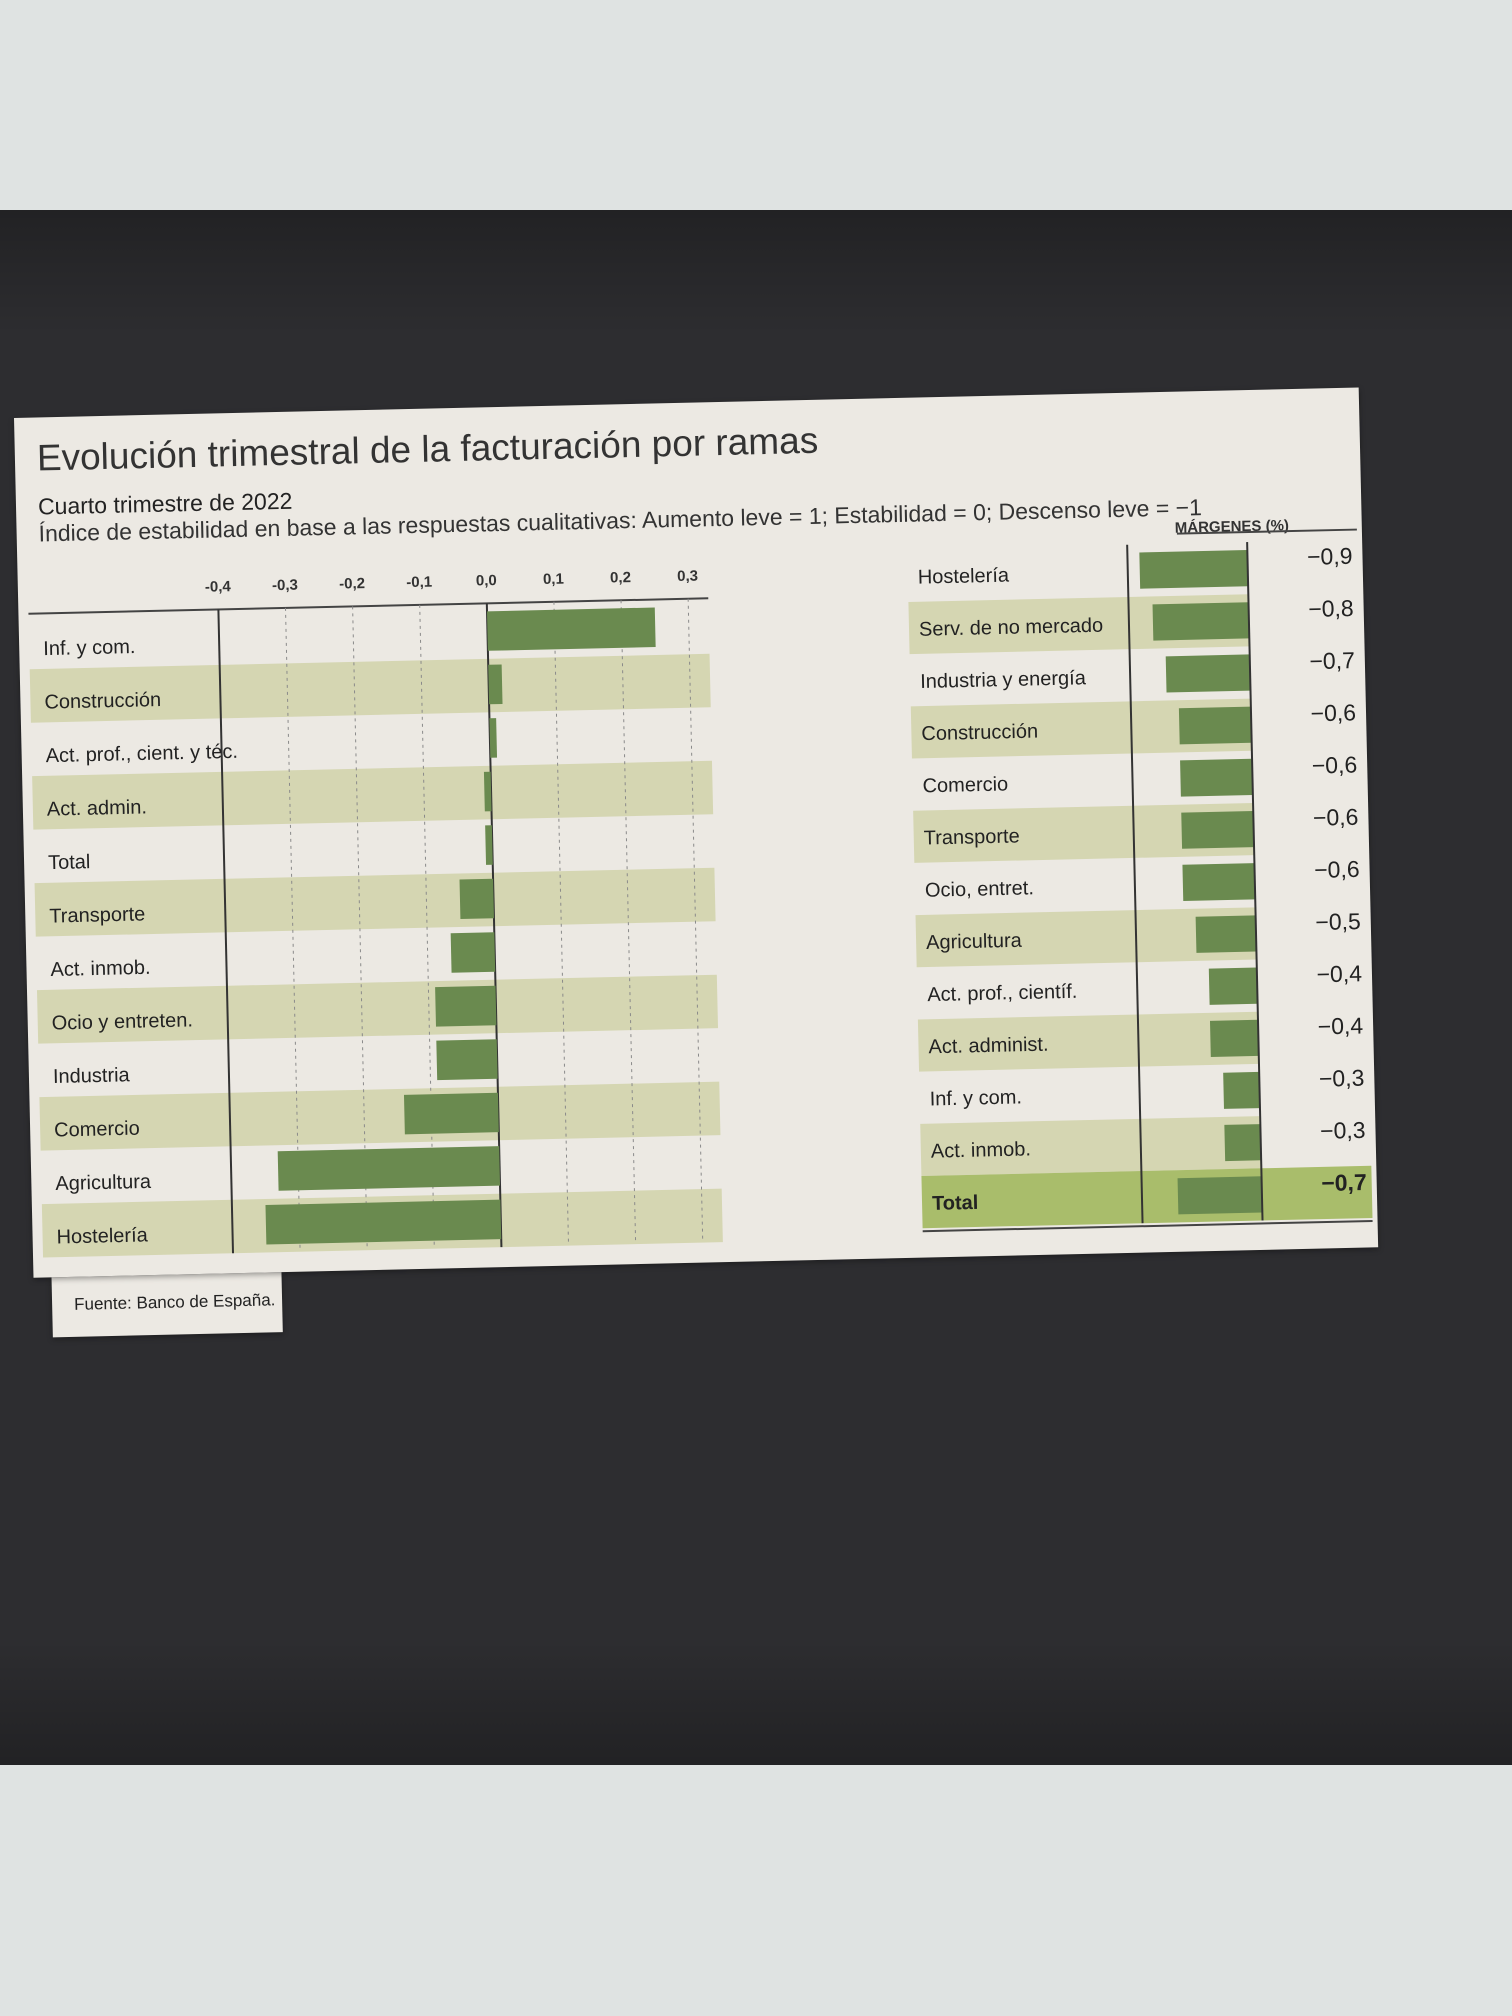 The width and height of the screenshot is (1512, 2016). What do you see at coordinates (620, 577) in the screenshot?
I see `tick-label: 0,2` at bounding box center [620, 577].